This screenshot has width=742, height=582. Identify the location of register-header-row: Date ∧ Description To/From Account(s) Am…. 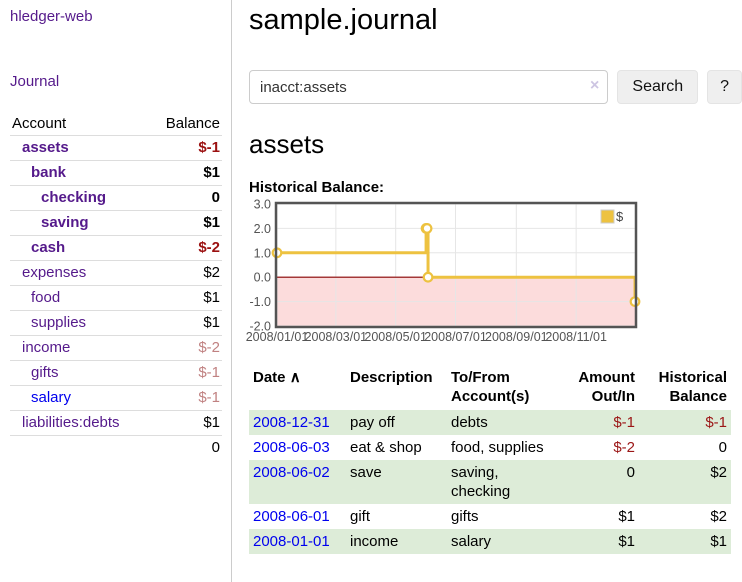
(490, 388).